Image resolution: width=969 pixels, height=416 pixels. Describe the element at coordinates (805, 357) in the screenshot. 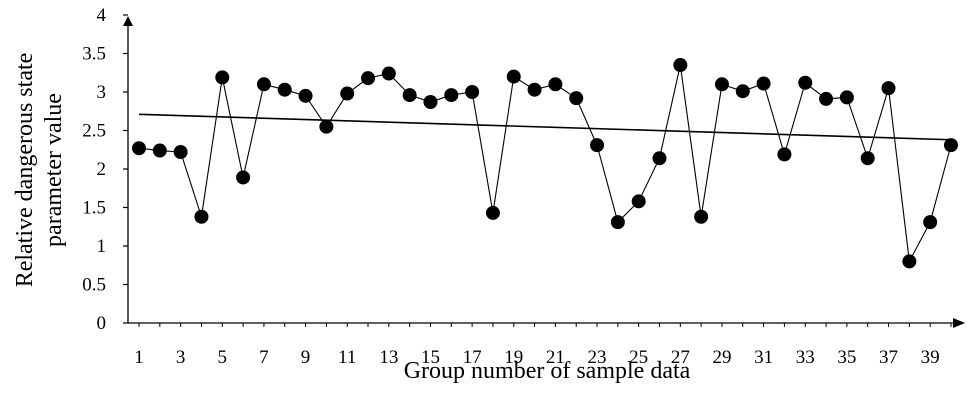

I see `x-tick-label: 33` at that location.